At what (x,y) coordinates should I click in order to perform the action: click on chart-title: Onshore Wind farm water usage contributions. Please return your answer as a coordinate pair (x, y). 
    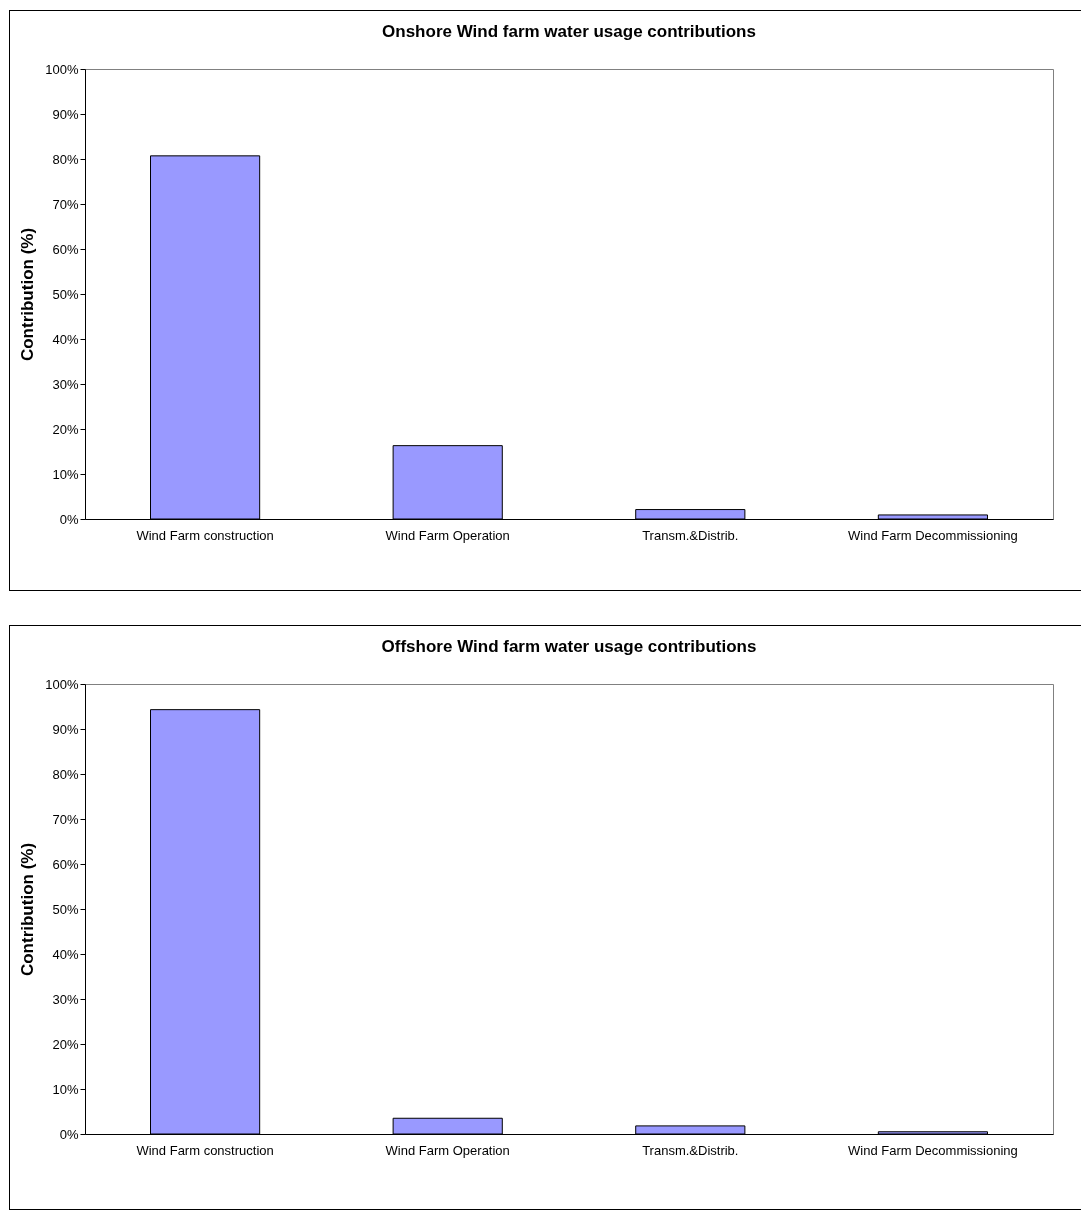
    Looking at the image, I should click on (569, 31).